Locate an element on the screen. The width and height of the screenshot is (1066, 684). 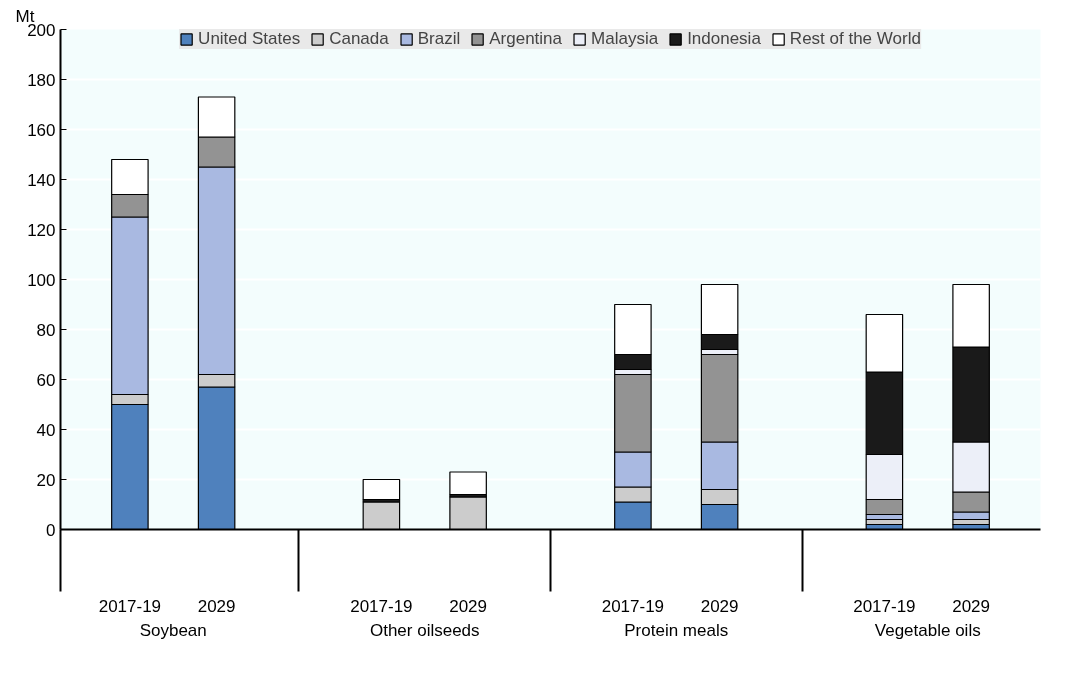
text: Soybean is located at coordinates (173, 630).